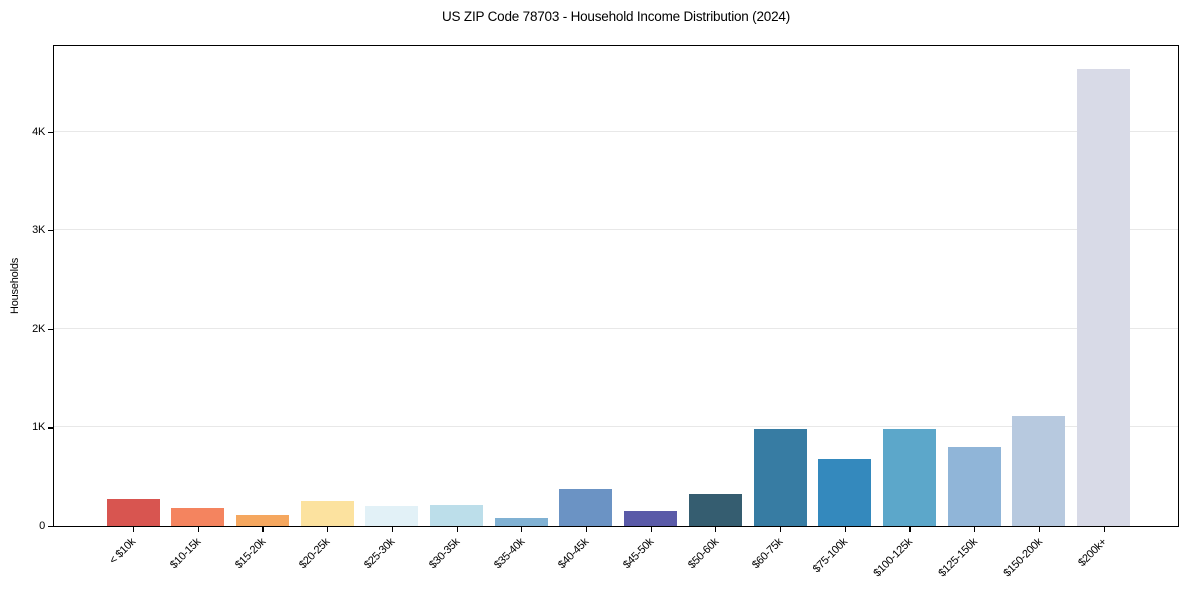 This screenshot has width=1189, height=590. Describe the element at coordinates (715, 509) in the screenshot. I see `bar-$50-60k` at that location.